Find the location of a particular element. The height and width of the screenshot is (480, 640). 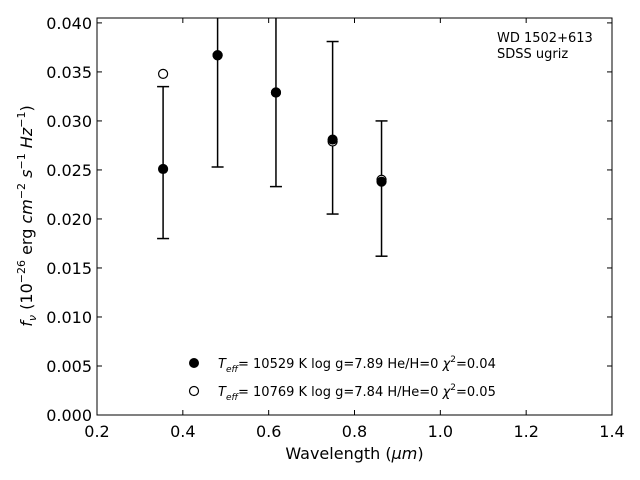

x-axis-label-unit: μm is located at coordinates (404, 453).